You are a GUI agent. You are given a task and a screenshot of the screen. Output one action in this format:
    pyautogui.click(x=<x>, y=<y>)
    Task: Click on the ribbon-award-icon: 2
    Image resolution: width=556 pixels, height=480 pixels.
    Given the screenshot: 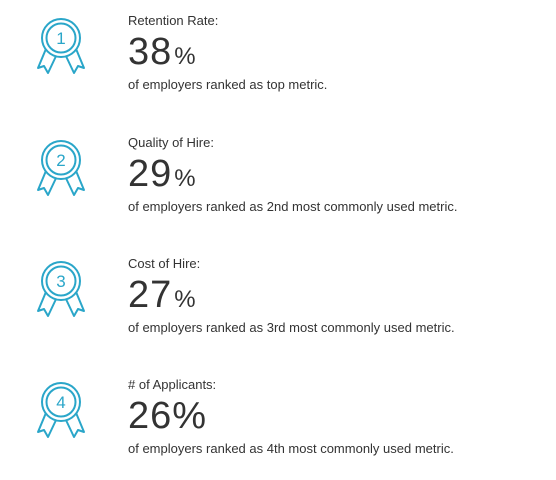 What is the action you would take?
    pyautogui.click(x=61, y=171)
    